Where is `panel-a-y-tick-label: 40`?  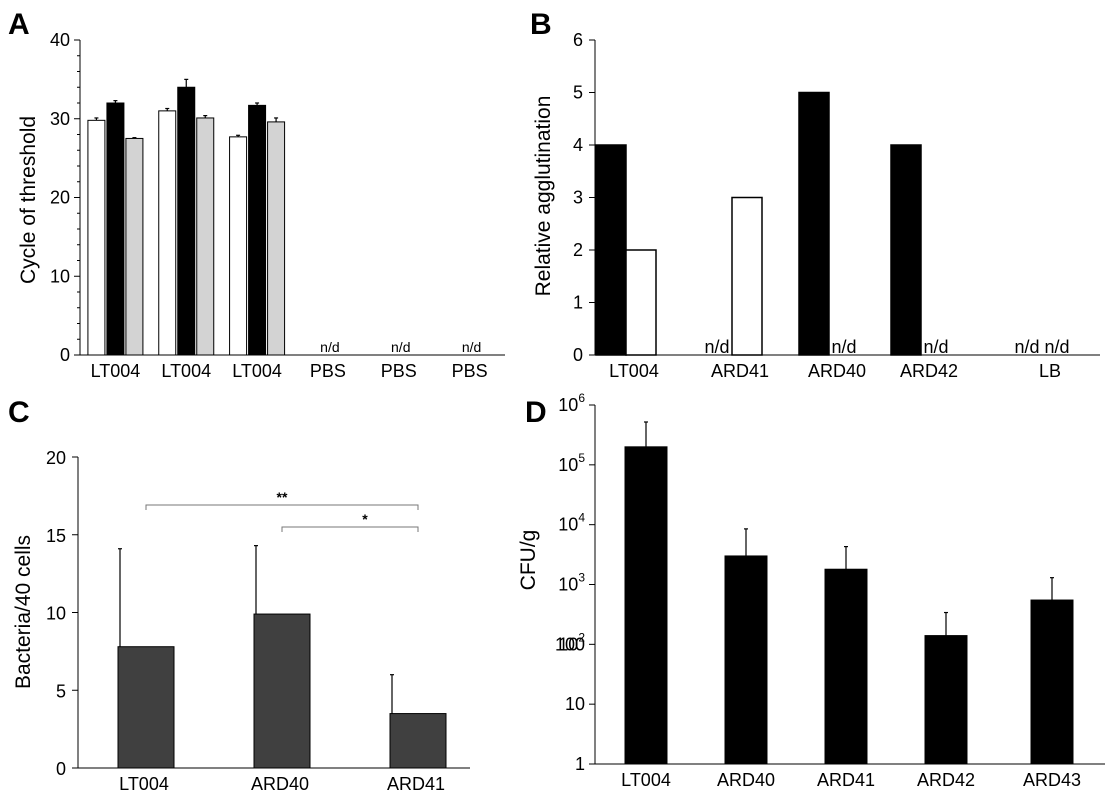
panel-a-y-tick-label: 40 is located at coordinates (60, 40).